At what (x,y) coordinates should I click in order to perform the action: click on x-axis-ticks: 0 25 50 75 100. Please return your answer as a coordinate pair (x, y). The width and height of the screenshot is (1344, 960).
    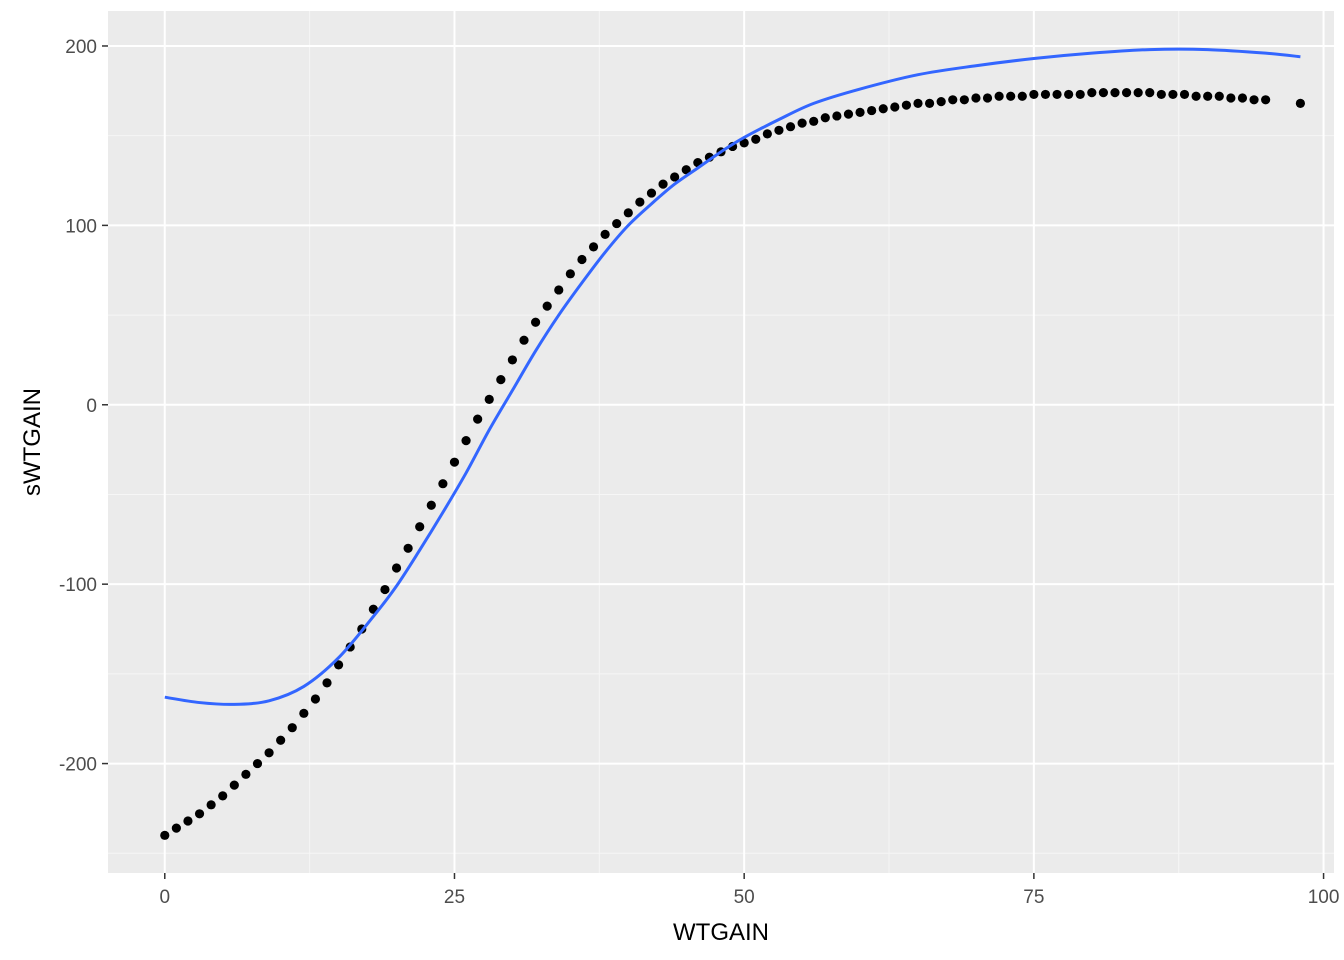
    Looking at the image, I should click on (749, 890).